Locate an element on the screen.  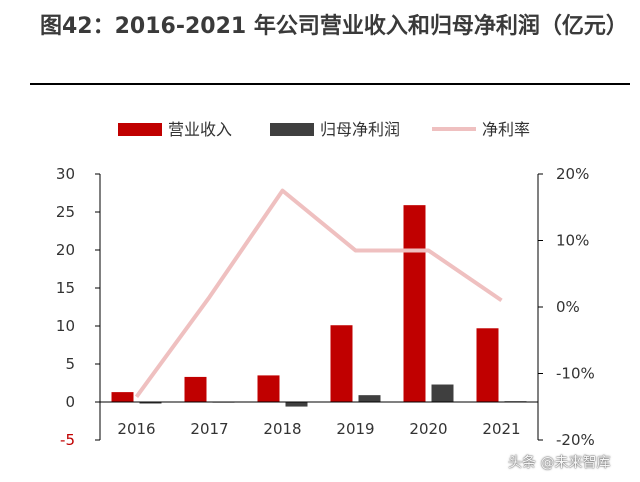
revenue-bar-2019 is located at coordinates (341, 363).